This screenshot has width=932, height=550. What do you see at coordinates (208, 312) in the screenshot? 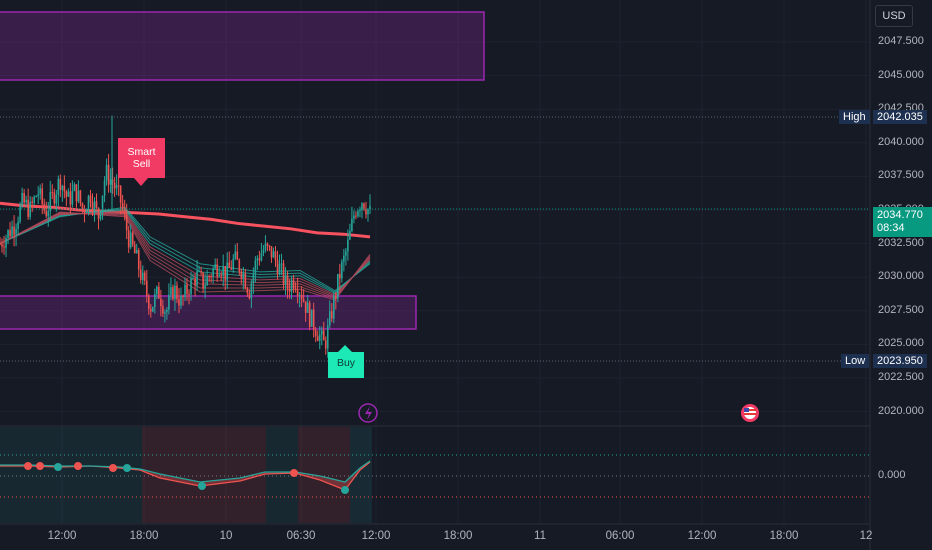
I see `lower-zone` at bounding box center [208, 312].